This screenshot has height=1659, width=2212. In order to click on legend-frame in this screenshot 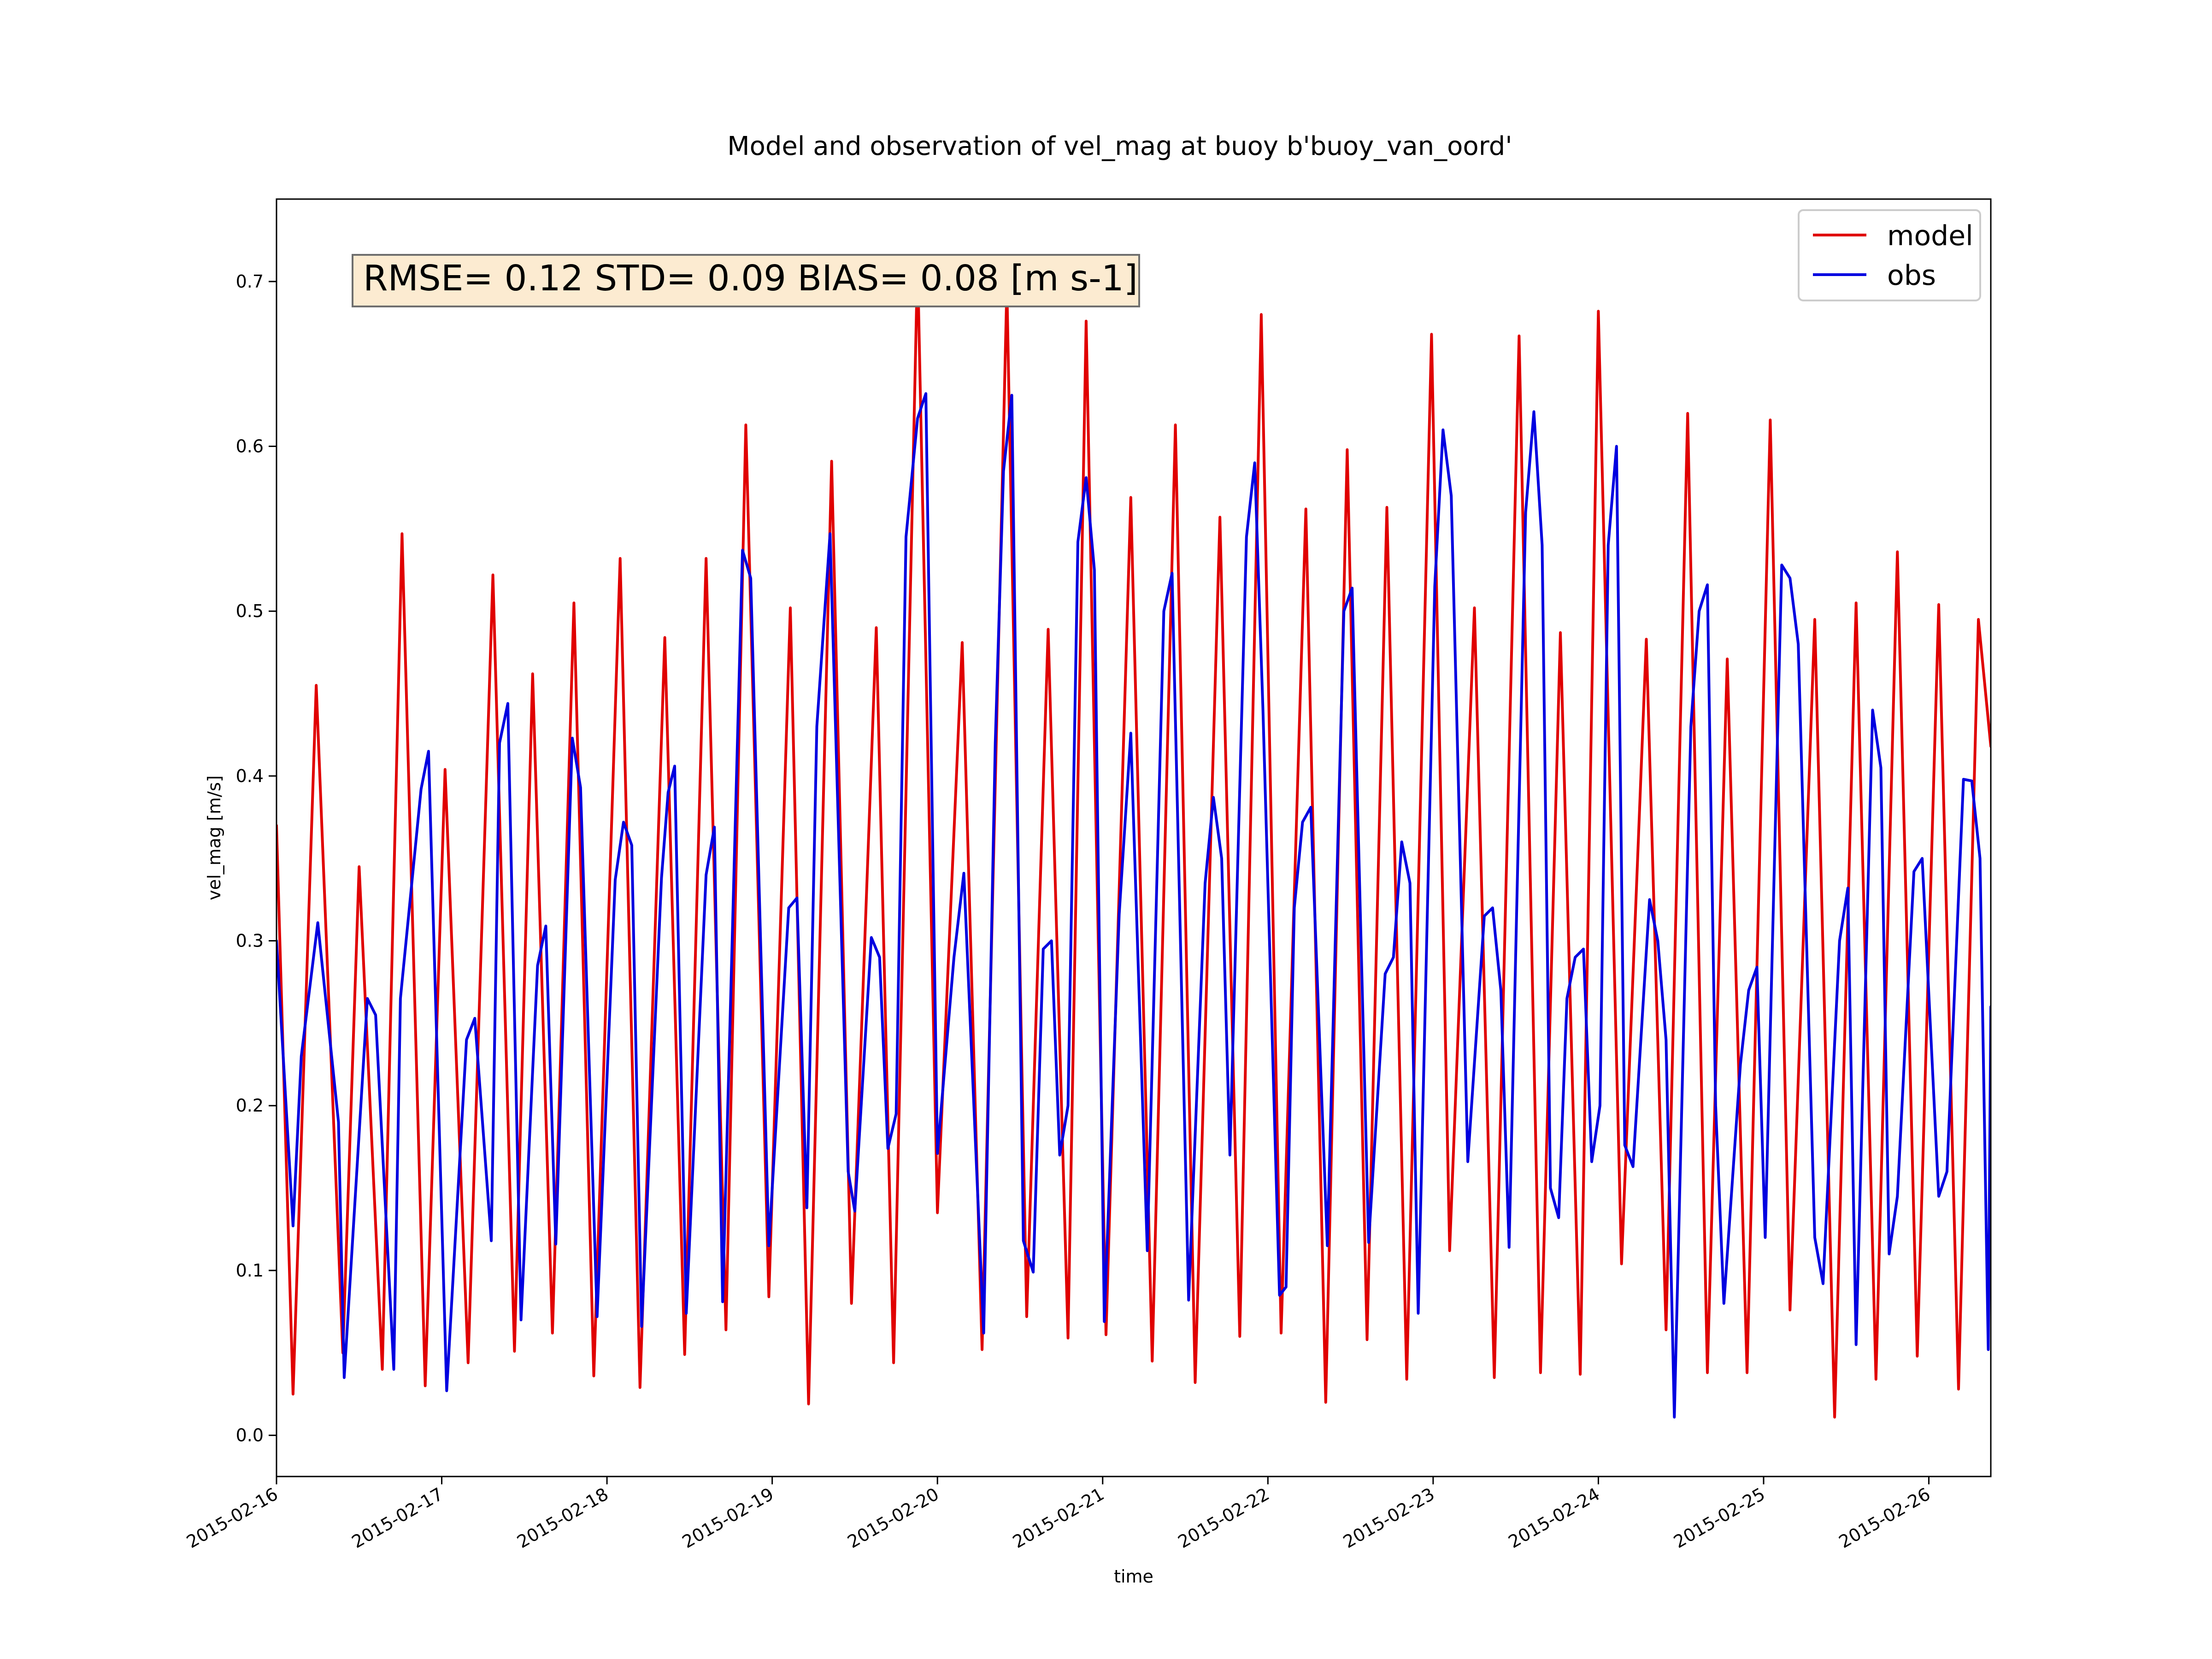, I will do `click(1889, 255)`.